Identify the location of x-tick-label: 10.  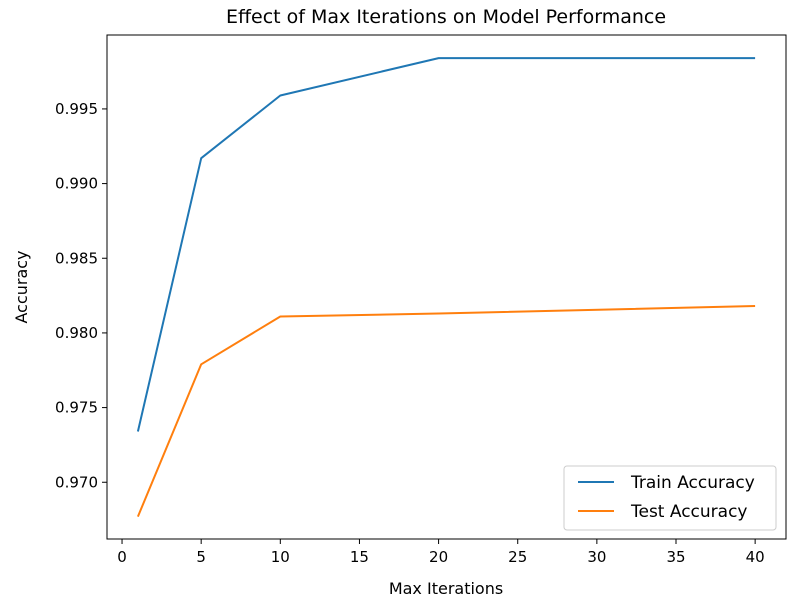
(280, 557).